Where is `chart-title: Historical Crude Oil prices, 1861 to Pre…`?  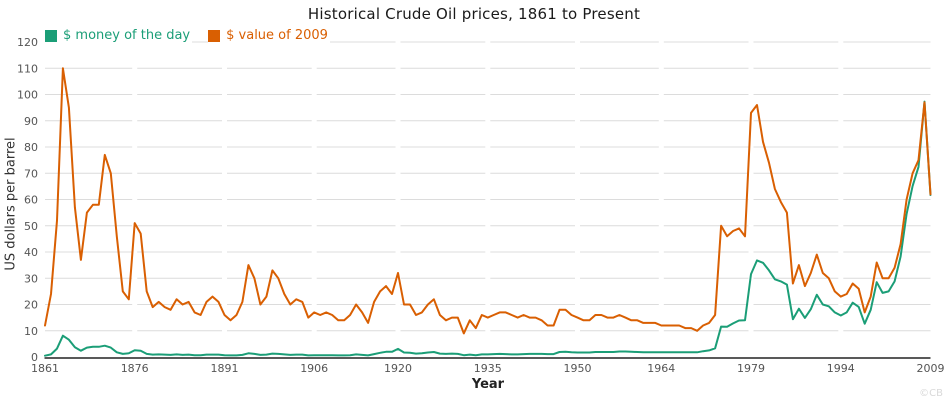 chart-title: Historical Crude Oil prices, 1861 to Pre… is located at coordinates (474, 14).